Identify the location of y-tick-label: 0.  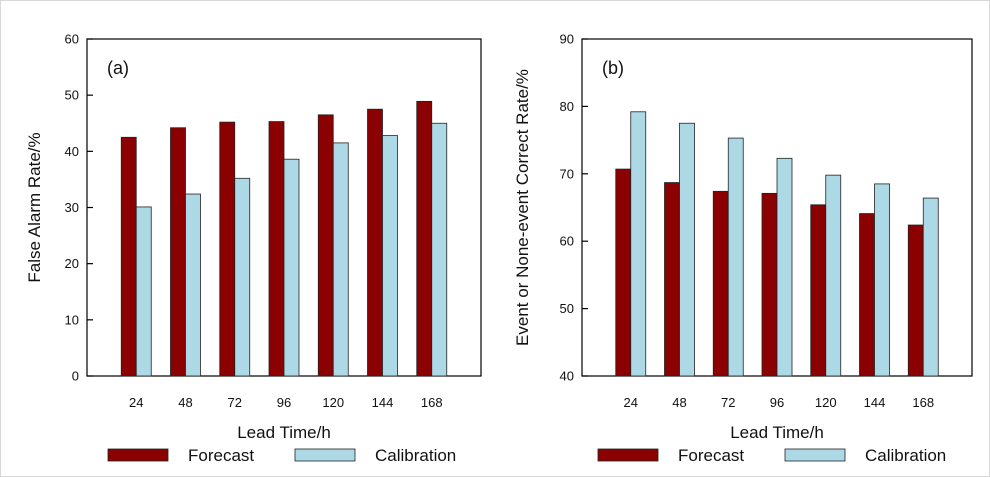
(75, 376).